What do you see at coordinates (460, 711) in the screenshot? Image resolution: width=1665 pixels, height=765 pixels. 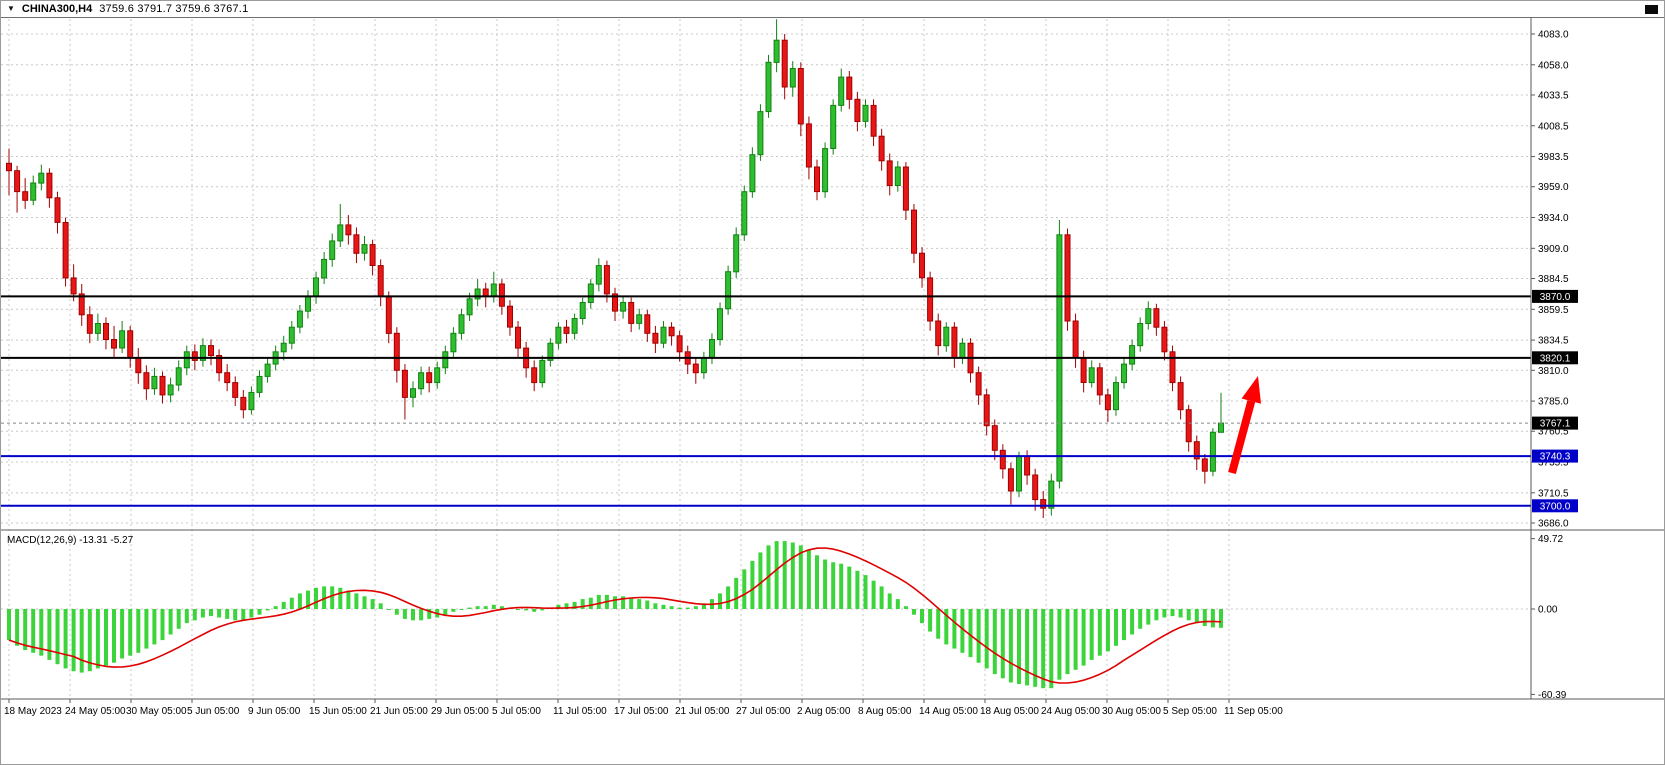 I see `svg-text: 29 Jun 05:00` at bounding box center [460, 711].